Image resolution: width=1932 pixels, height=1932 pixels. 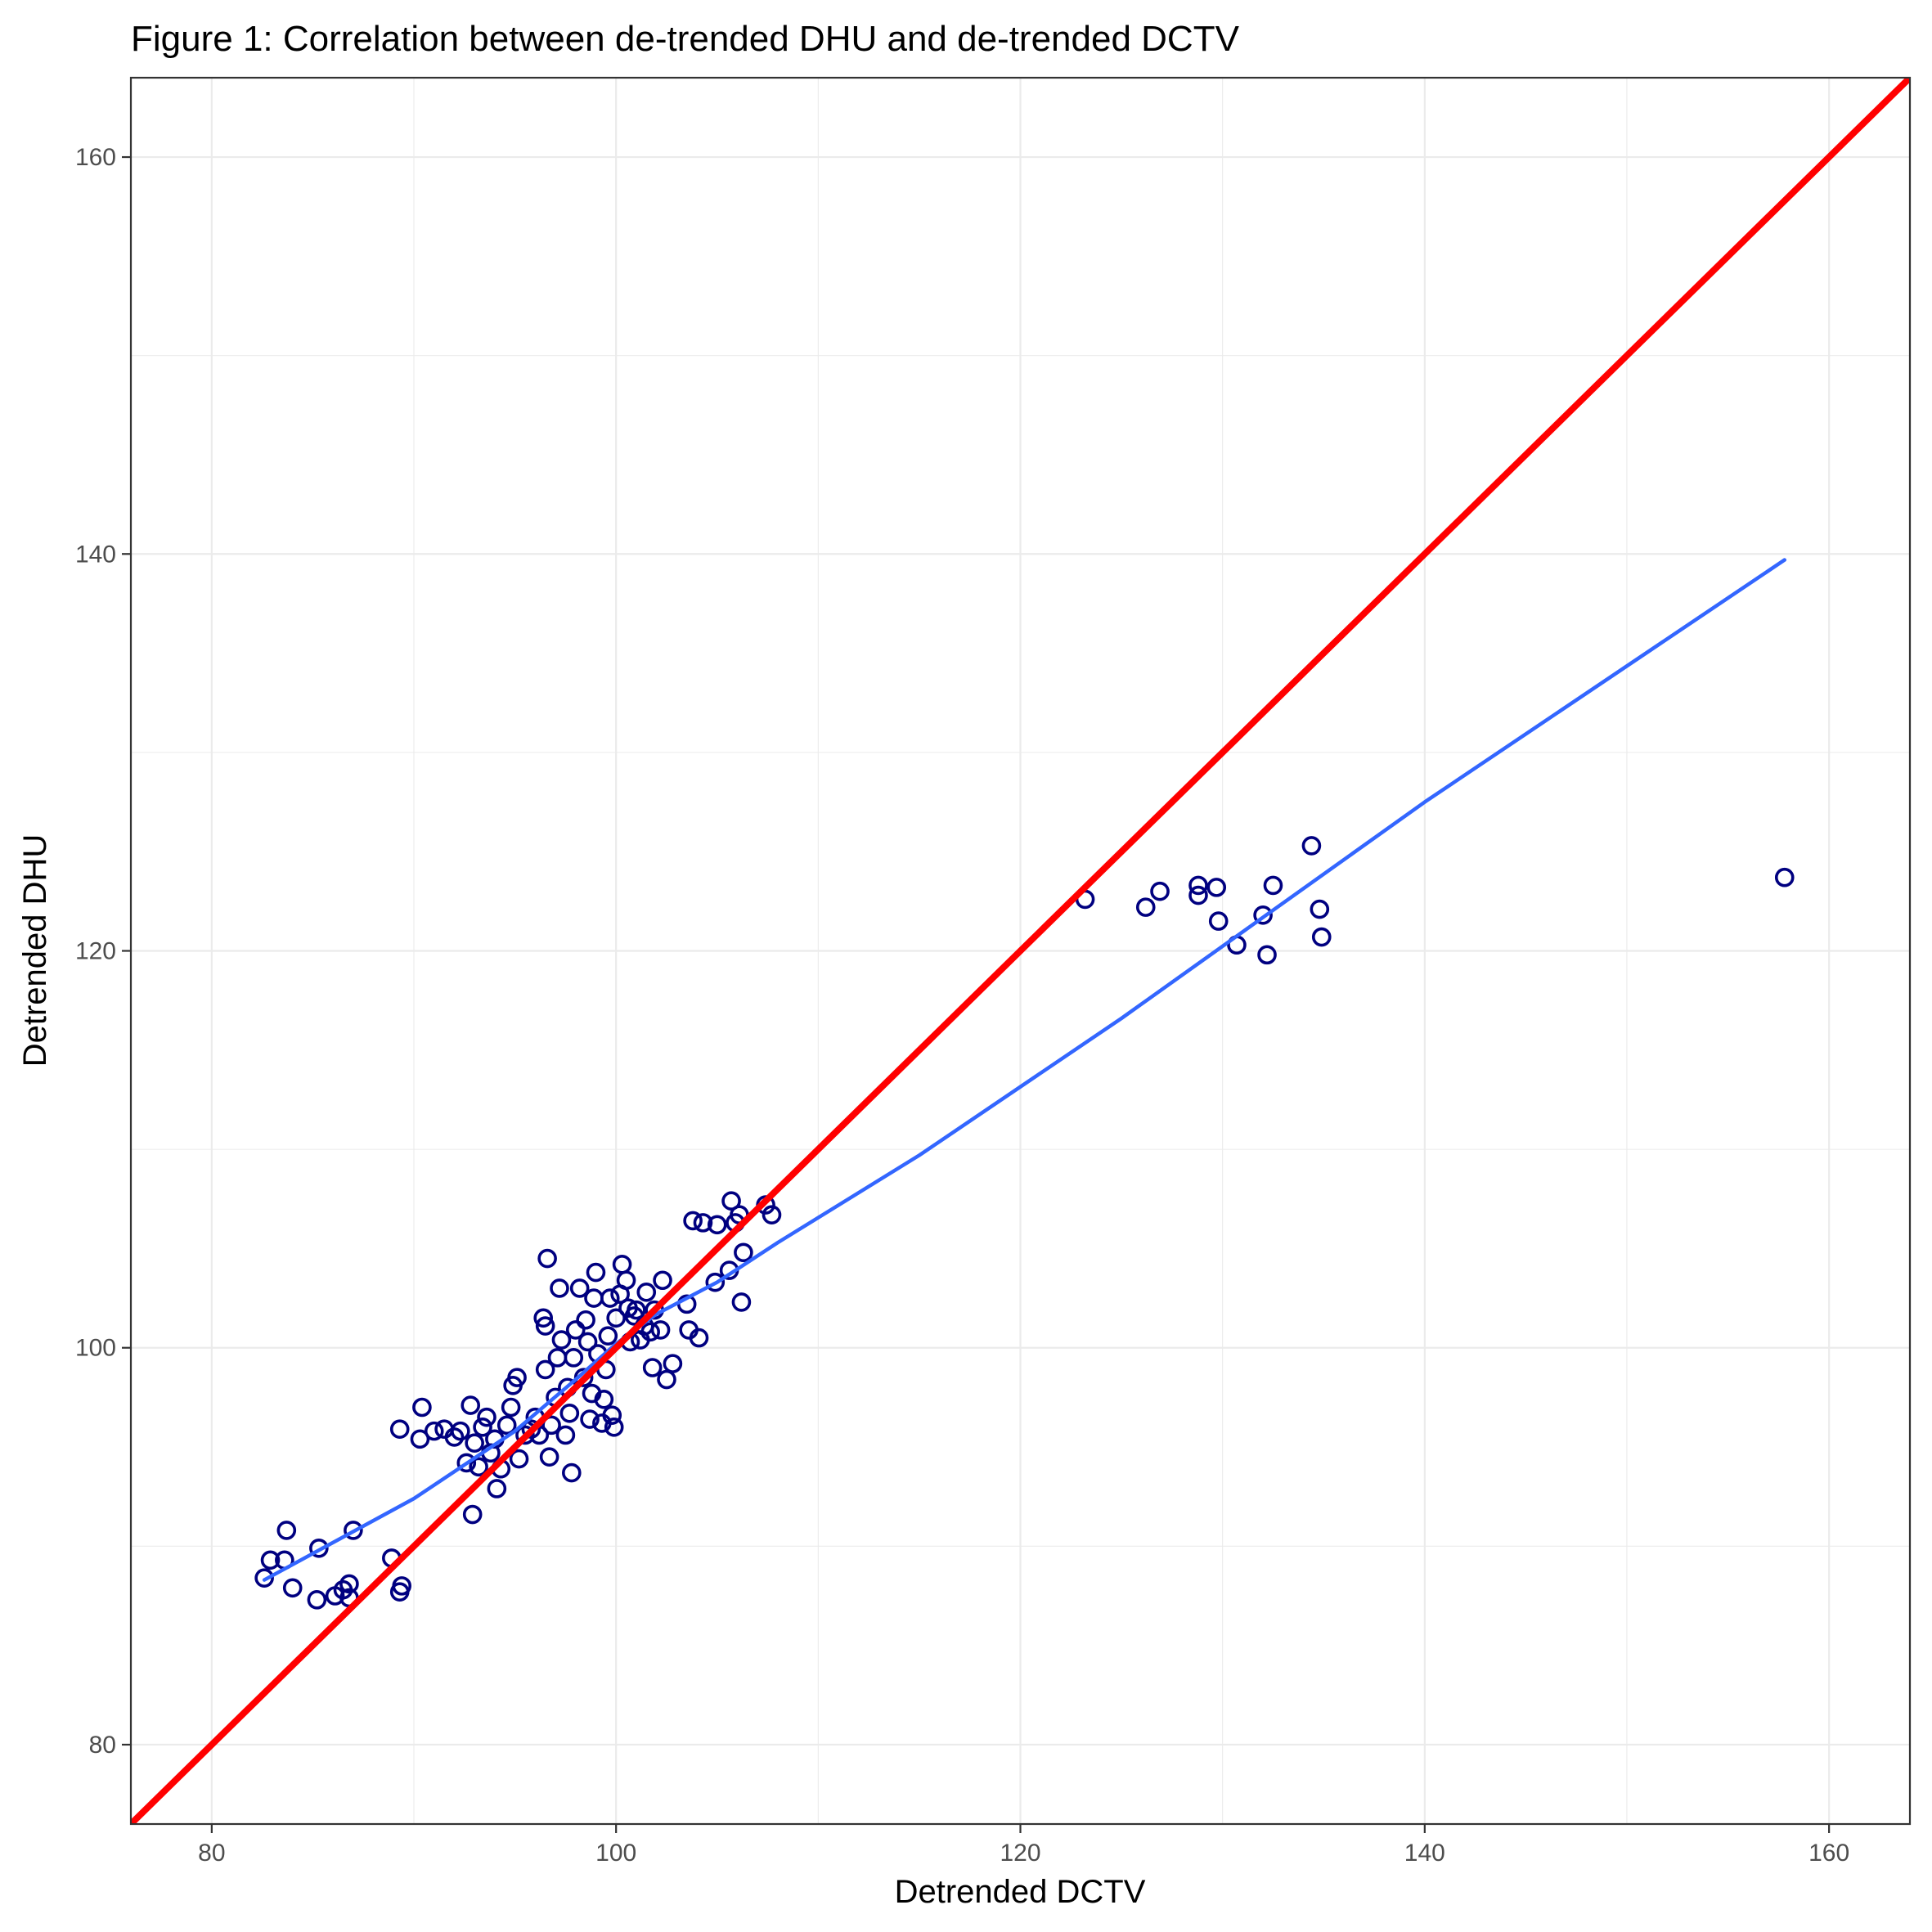 What do you see at coordinates (1829, 1853) in the screenshot?
I see `x-tick-label: 160` at bounding box center [1829, 1853].